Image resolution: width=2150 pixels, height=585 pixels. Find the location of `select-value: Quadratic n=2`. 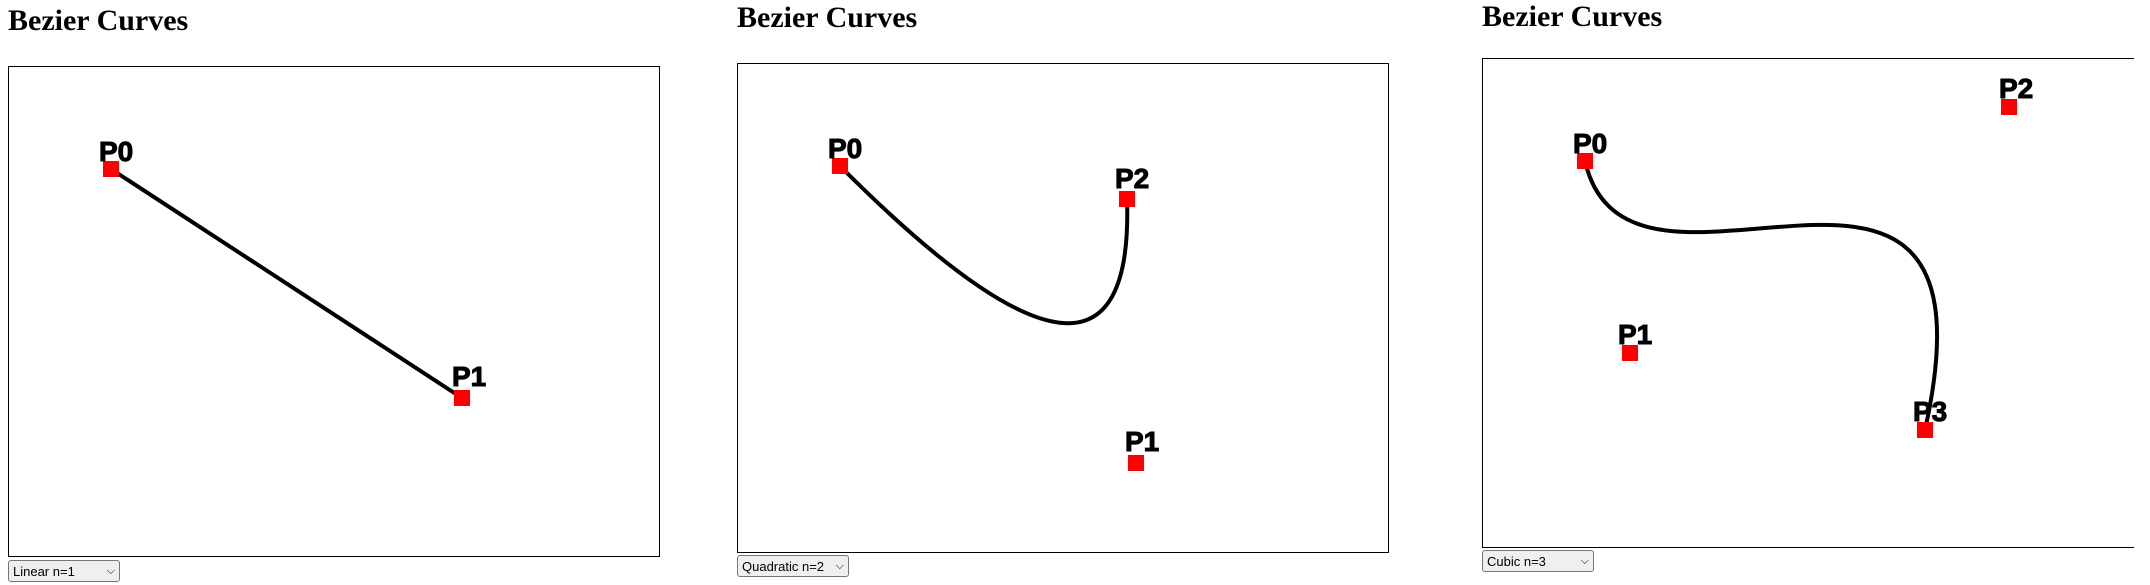

select-value: Quadratic n=2 is located at coordinates (783, 566).